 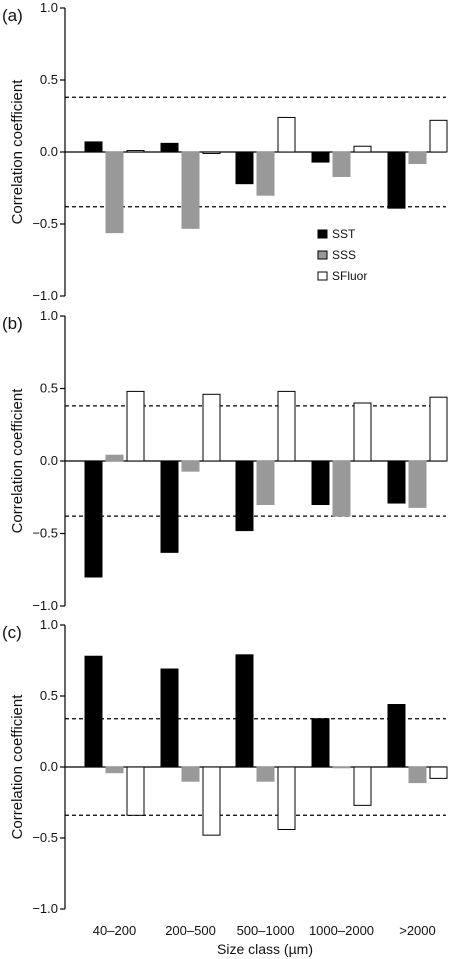 What do you see at coordinates (114, 930) in the screenshot?
I see `x-tick-label: 40–200` at bounding box center [114, 930].